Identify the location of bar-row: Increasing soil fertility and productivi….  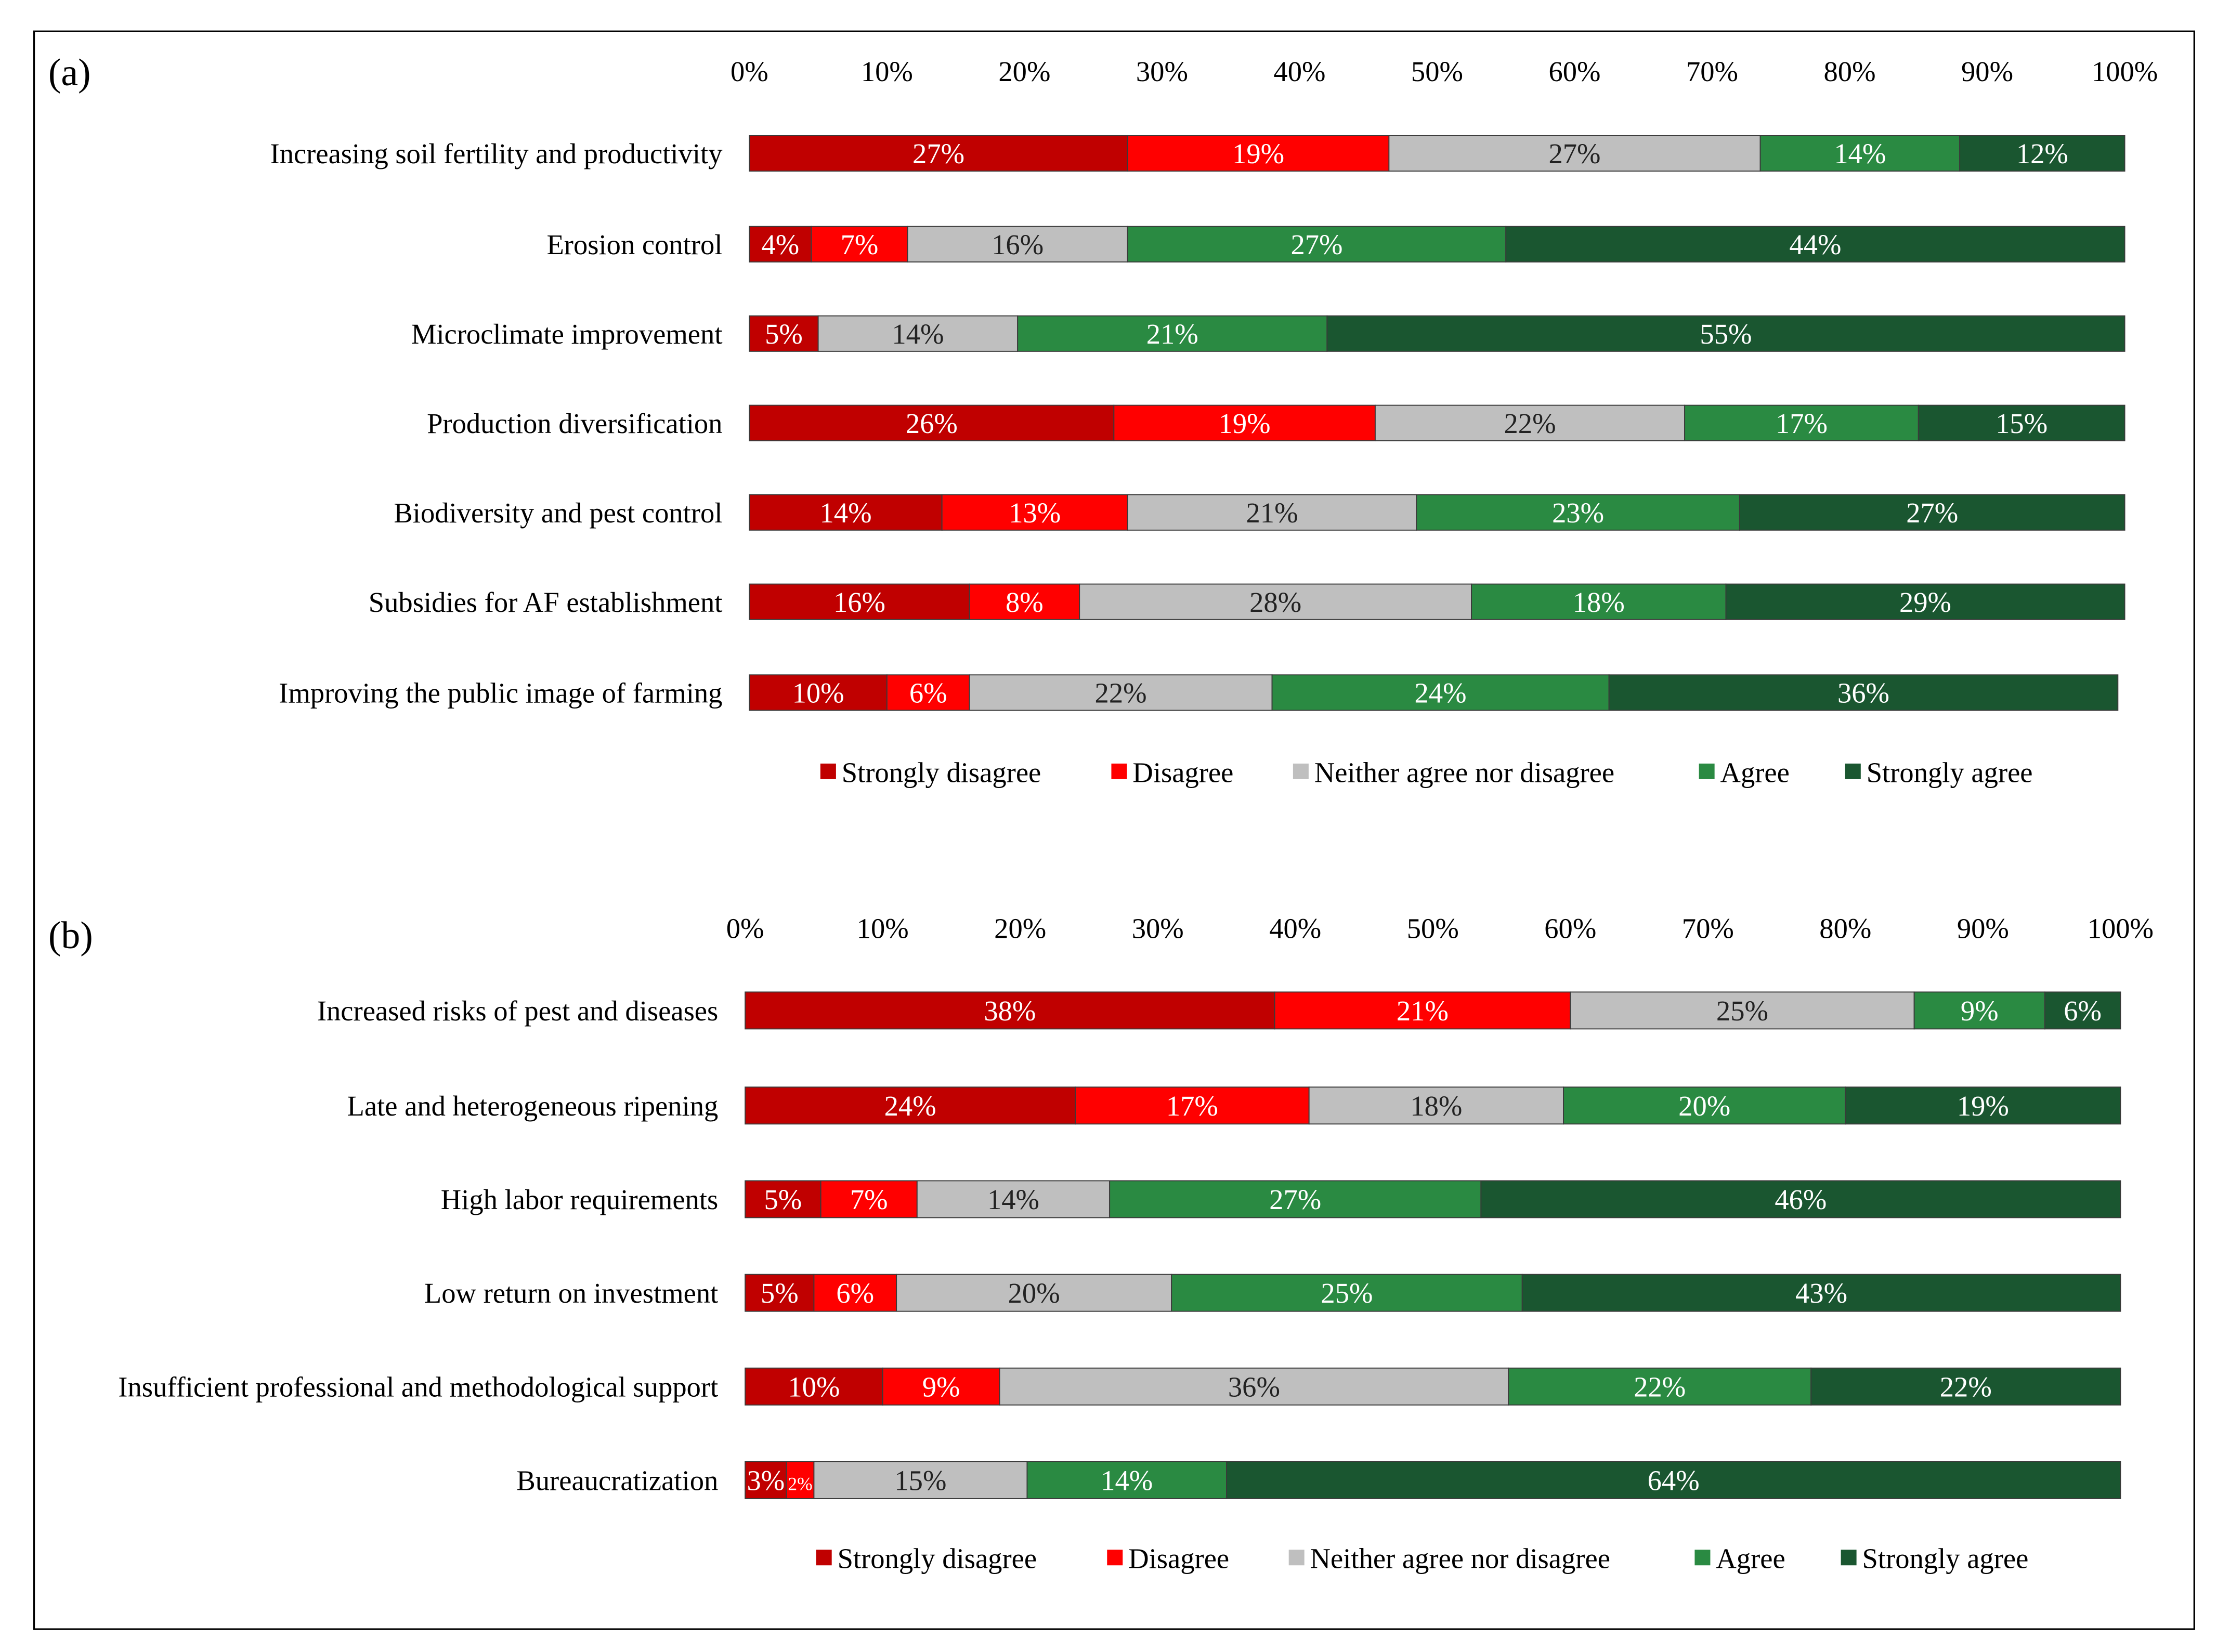
(1198, 153).